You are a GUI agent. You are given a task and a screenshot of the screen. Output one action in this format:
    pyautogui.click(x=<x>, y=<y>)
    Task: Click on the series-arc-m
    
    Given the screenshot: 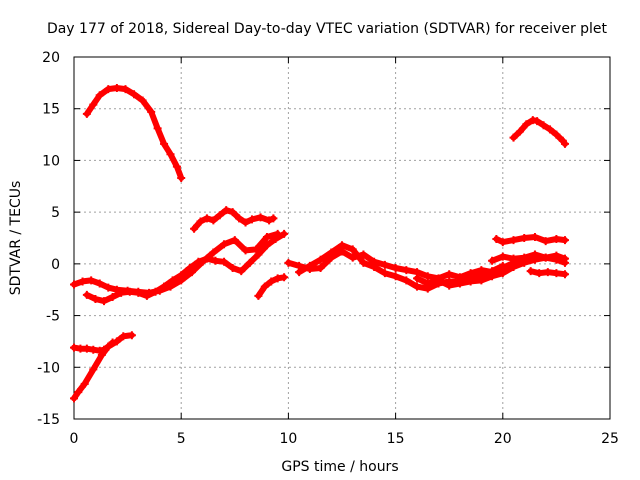 What is the action you would take?
    pyautogui.click(x=528, y=257)
    